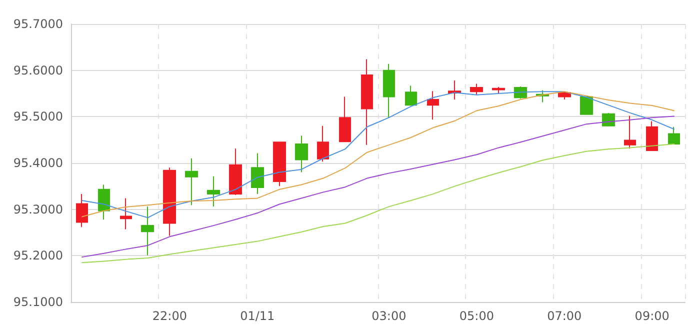 The width and height of the screenshot is (695, 335). Describe the element at coordinates (38, 302) in the screenshot. I see `y-tick-label: 95.1000` at that location.